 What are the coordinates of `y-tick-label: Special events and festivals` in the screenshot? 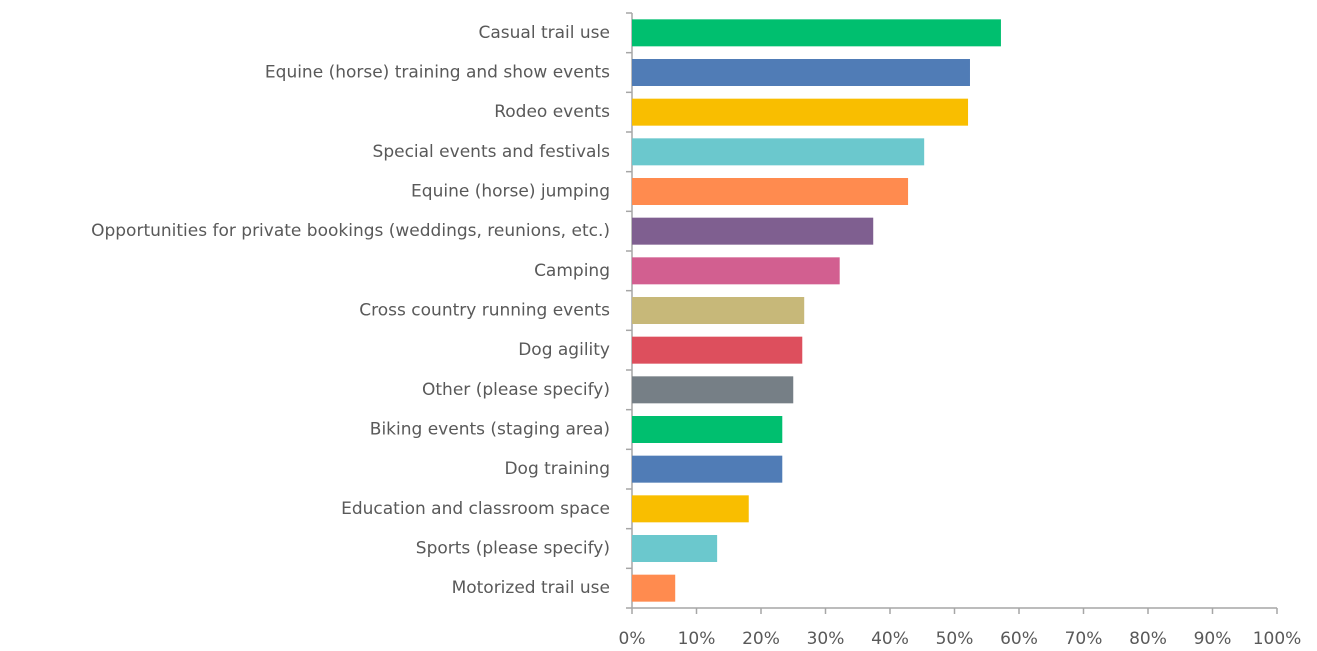 It's located at (492, 152).